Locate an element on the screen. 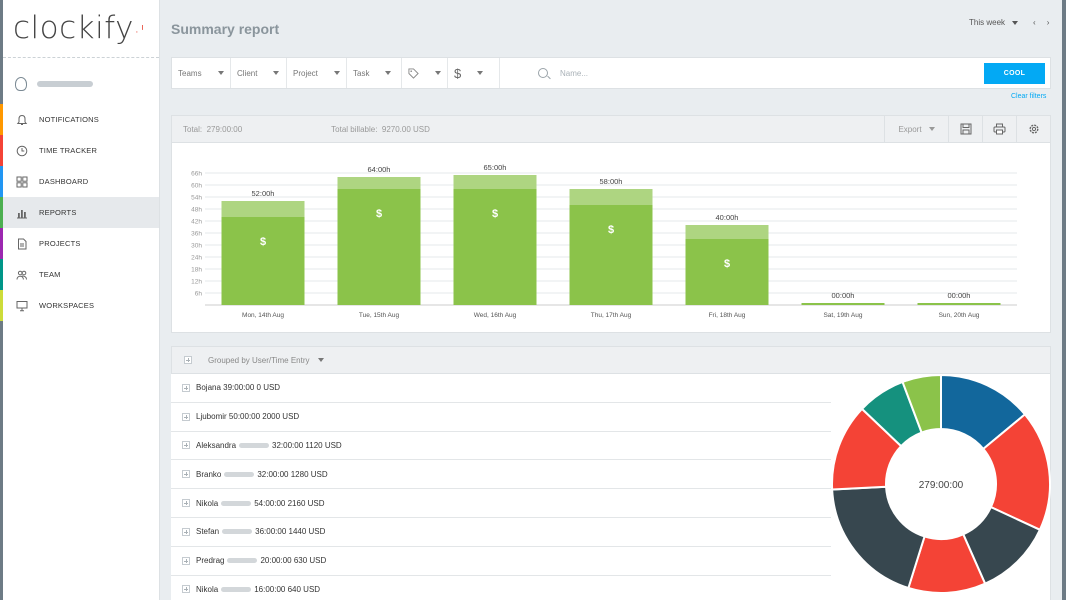  grouping-select: Grouped by User/Time Entry is located at coordinates (259, 360).